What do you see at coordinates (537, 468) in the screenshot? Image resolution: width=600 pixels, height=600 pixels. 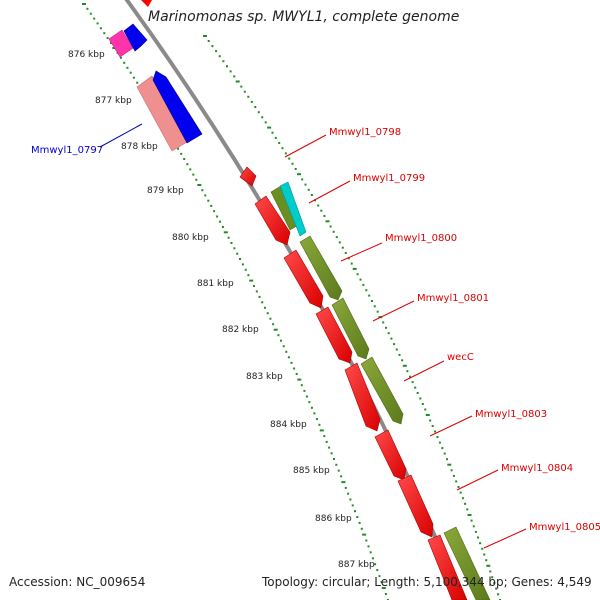 I see `gene-label-0804: Mmwyl1_0804` at bounding box center [537, 468].